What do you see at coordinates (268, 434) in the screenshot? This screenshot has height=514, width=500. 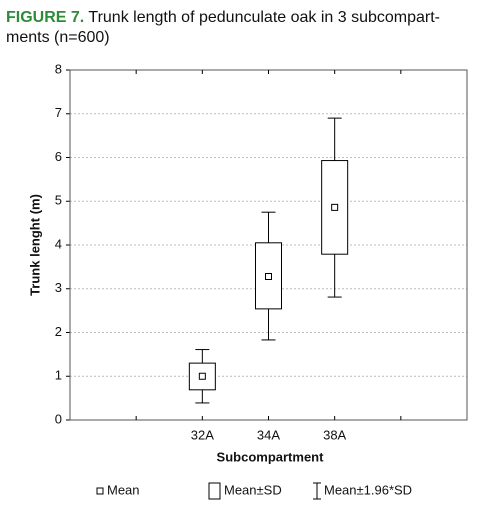 I see `x-tick-label: 34A` at bounding box center [268, 434].